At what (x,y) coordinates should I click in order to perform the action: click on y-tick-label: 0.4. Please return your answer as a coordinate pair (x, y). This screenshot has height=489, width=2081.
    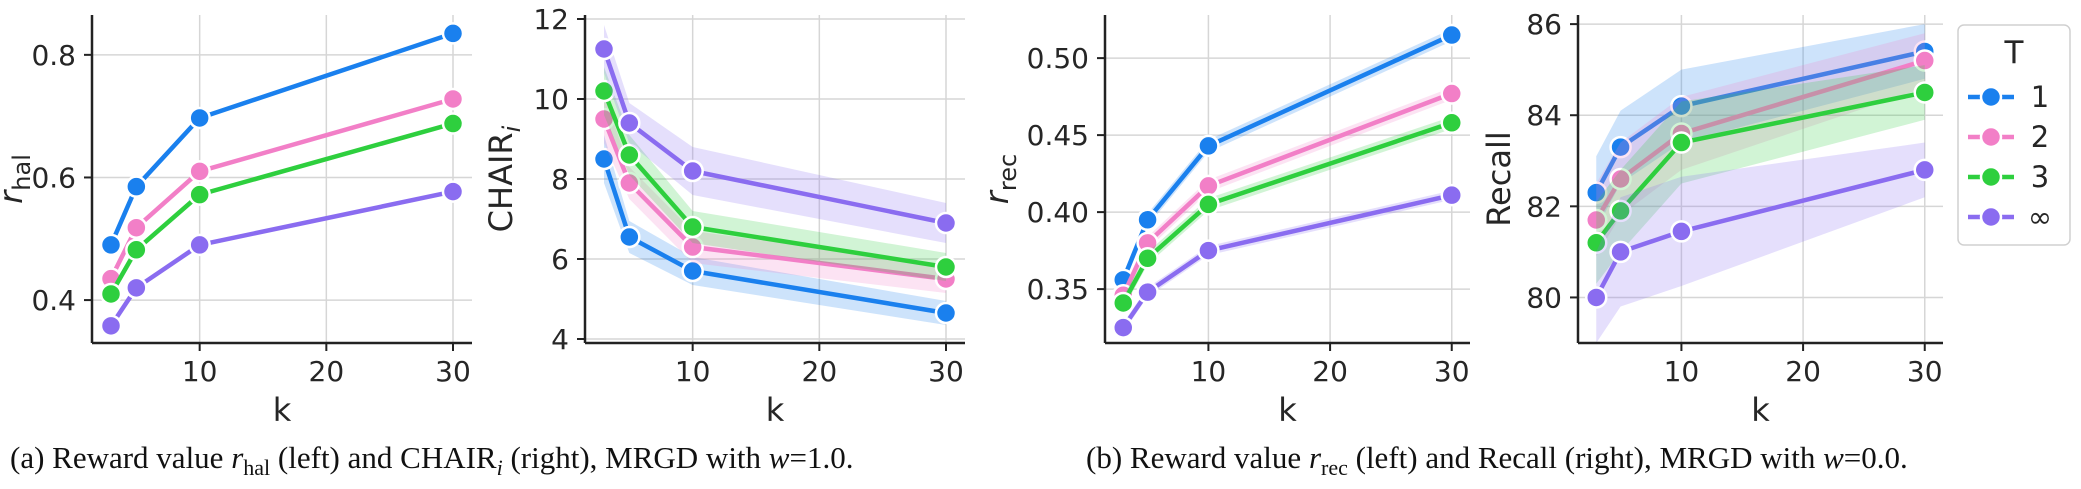
    Looking at the image, I should click on (53, 300).